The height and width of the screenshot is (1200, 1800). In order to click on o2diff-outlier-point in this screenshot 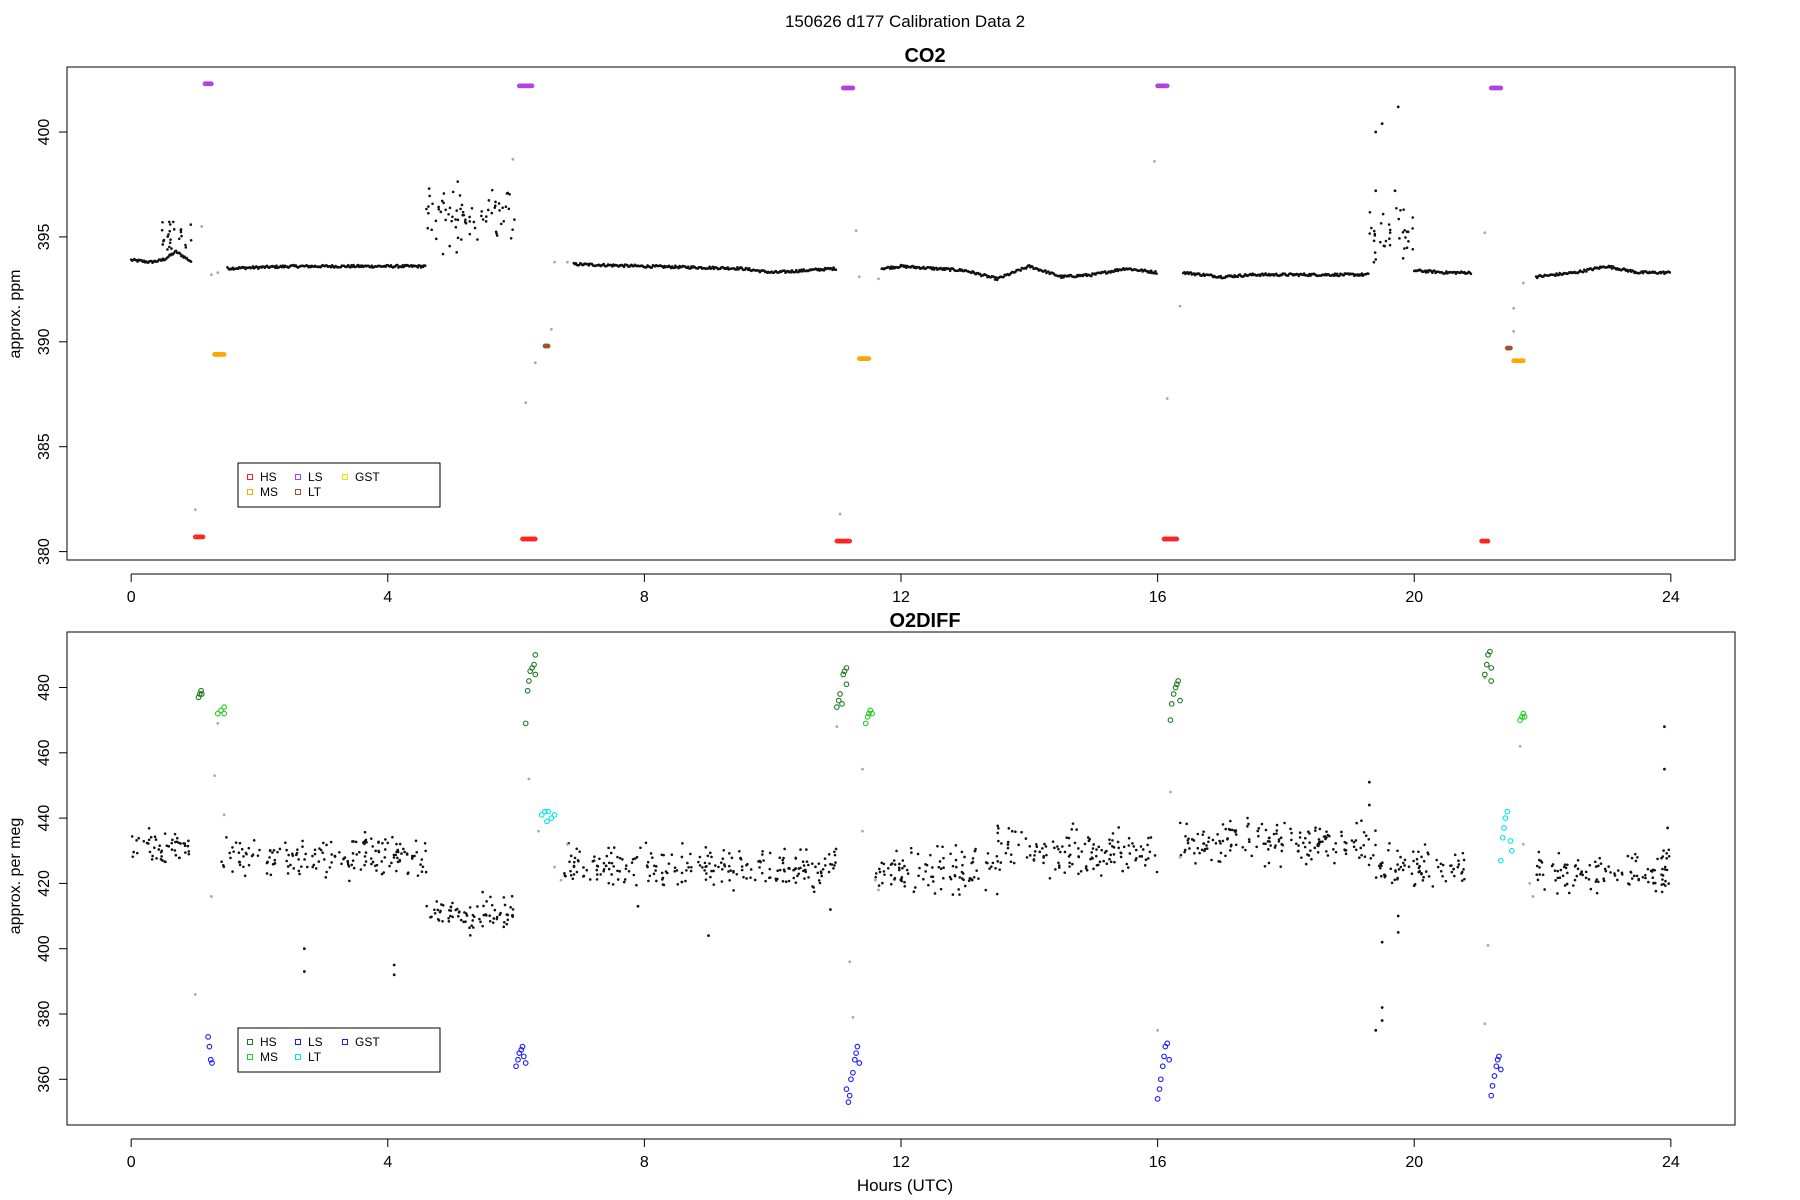, I will do `click(638, 906)`.